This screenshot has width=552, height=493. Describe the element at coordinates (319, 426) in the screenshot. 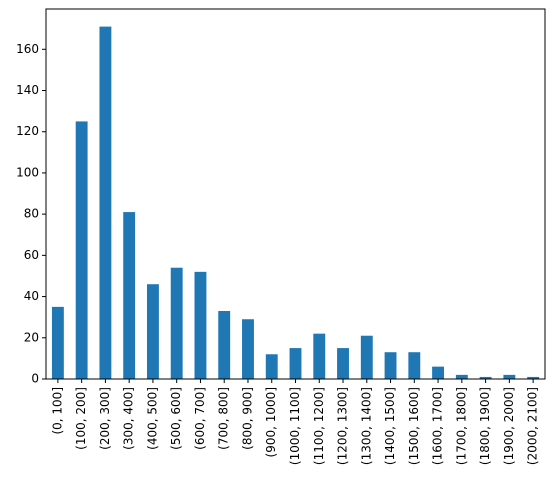

I see `x-tick-label: (1100, 1200]` at that location.